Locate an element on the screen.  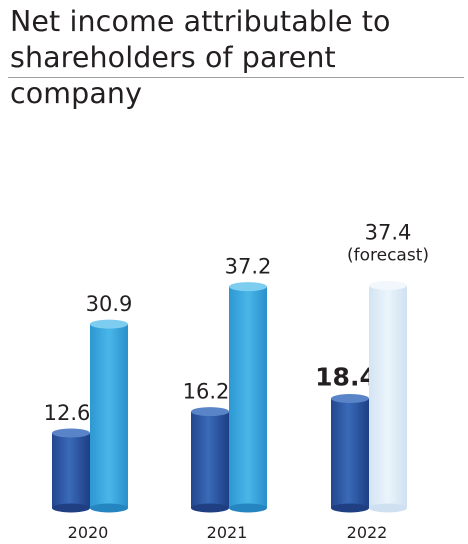
bar-2021-s1-top is located at coordinates (210, 412).